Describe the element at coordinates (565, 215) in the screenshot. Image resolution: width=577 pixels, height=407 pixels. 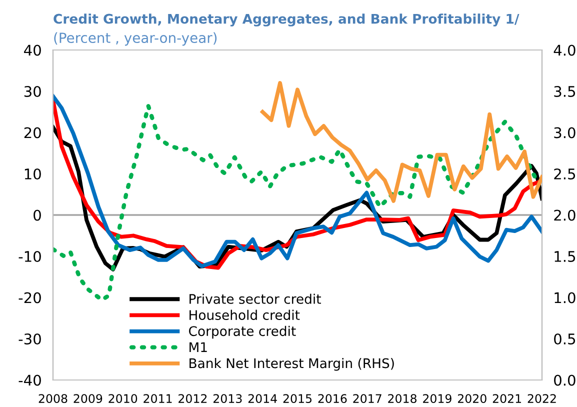
I see `y2-tick-label: 2.0` at that location.